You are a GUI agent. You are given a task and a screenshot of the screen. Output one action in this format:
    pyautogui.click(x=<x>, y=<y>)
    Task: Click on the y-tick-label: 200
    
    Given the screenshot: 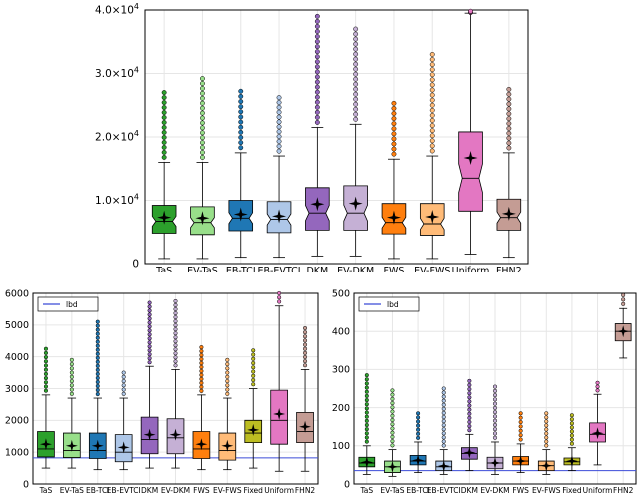 What is the action you would take?
    pyautogui.click(x=341, y=408)
    